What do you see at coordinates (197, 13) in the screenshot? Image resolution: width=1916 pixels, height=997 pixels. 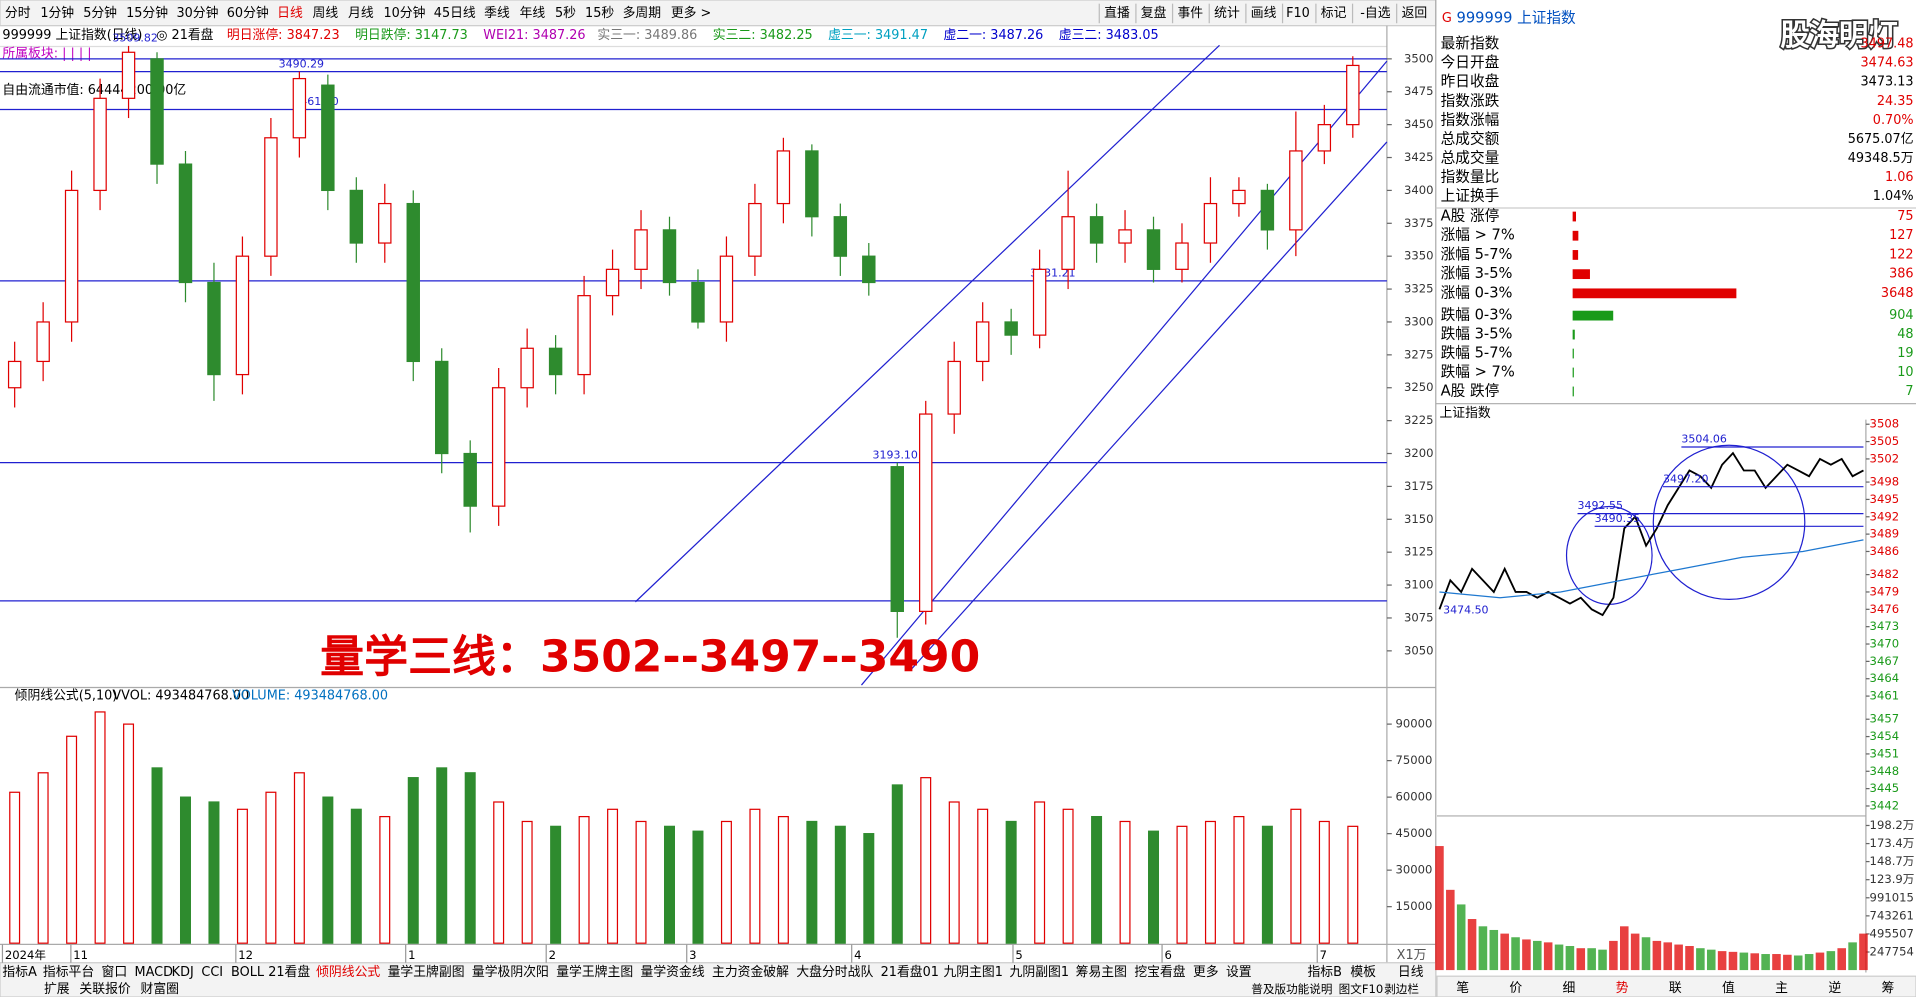 I see `period-button: 30分钟` at bounding box center [197, 13].